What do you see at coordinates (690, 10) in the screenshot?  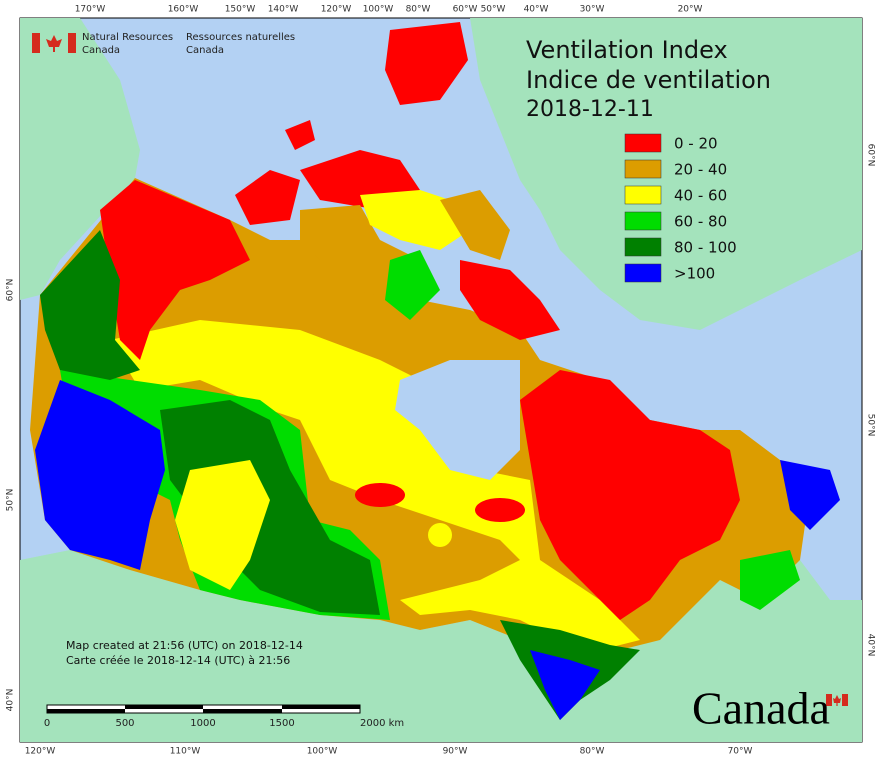 I see `longitude-label: 20°W` at bounding box center [690, 10].